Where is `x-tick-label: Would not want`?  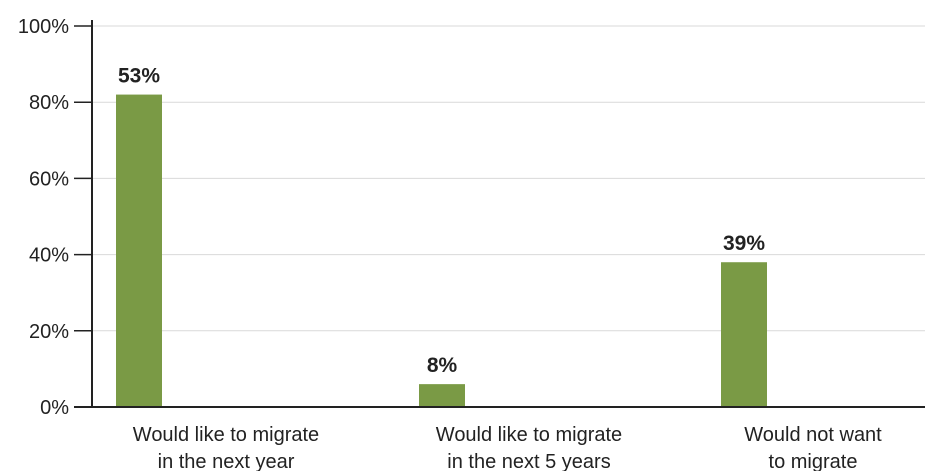
x-tick-label: Would not want is located at coordinates (813, 435).